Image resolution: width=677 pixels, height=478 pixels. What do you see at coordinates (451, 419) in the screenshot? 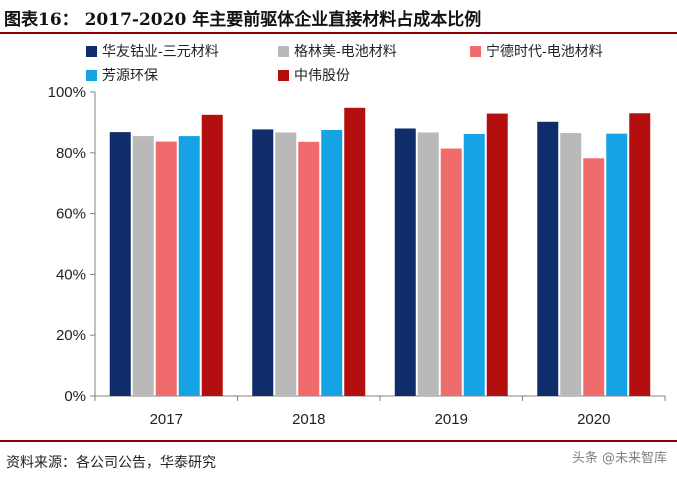
I see `x-tick-label: 2019` at bounding box center [451, 419].